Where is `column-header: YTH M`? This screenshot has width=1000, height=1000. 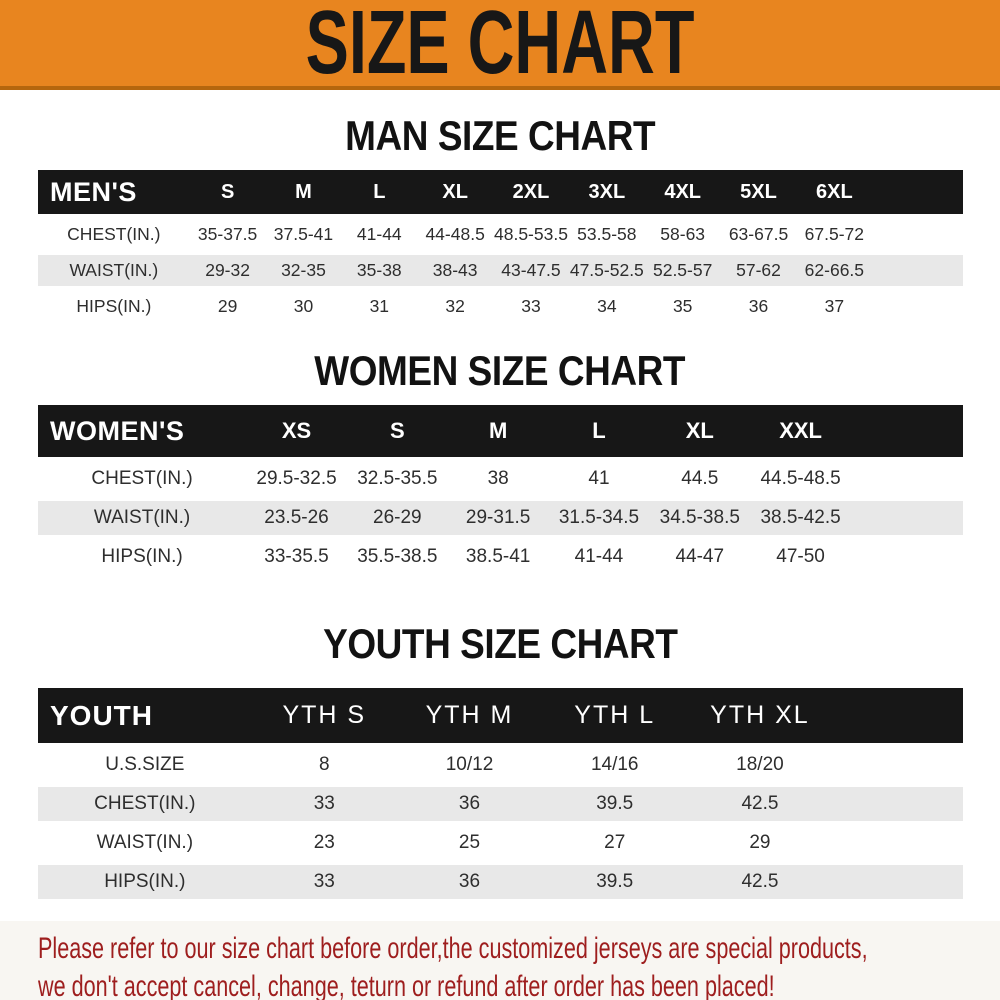 column-header: YTH M is located at coordinates (469, 715).